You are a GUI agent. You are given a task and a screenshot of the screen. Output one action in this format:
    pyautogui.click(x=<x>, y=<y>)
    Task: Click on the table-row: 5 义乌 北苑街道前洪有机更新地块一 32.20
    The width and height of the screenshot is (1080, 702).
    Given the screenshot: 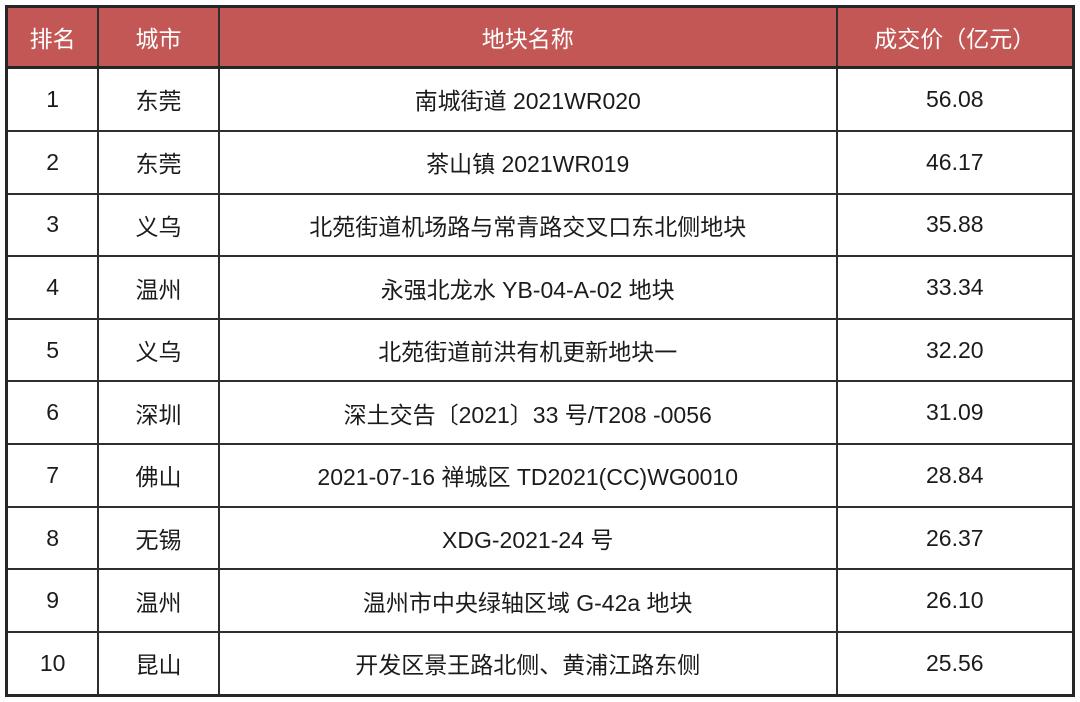 What is the action you would take?
    pyautogui.click(x=540, y=350)
    